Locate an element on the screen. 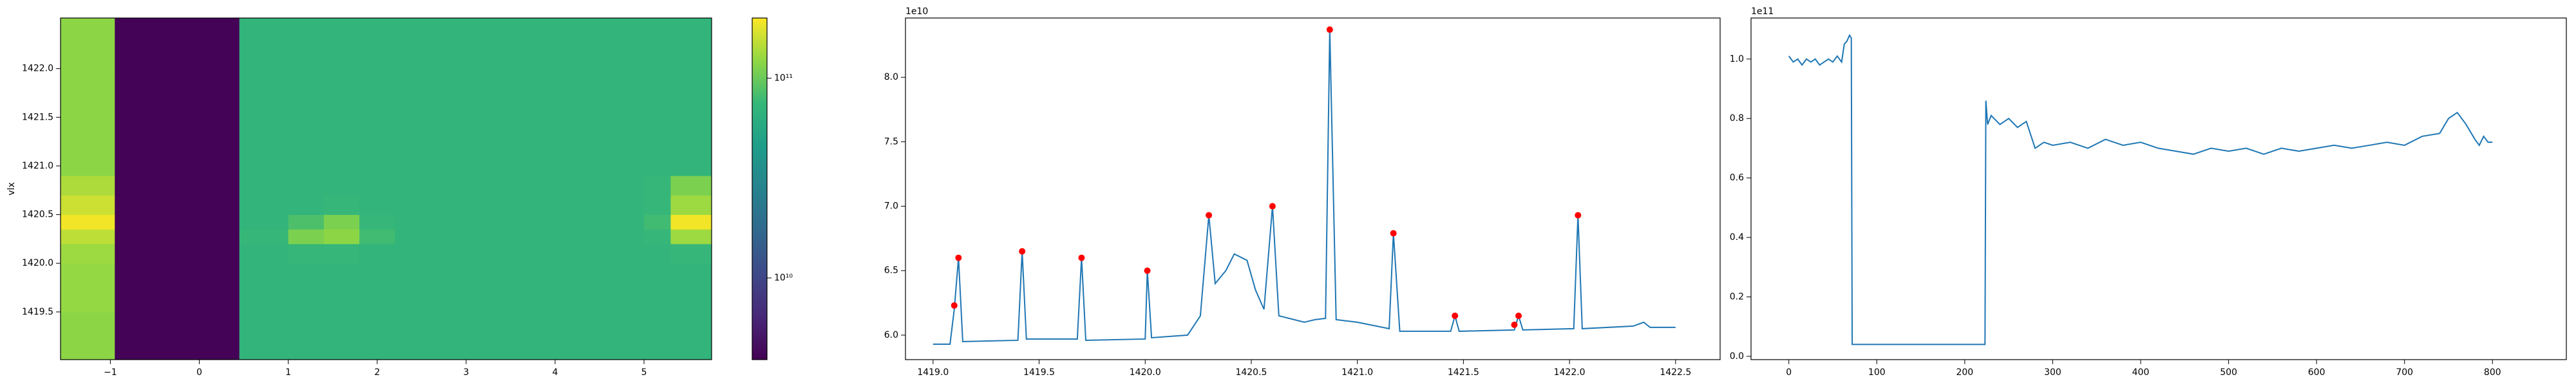 The width and height of the screenshot is (2576, 386). y-tick-label: 1422.0 is located at coordinates (38, 69).